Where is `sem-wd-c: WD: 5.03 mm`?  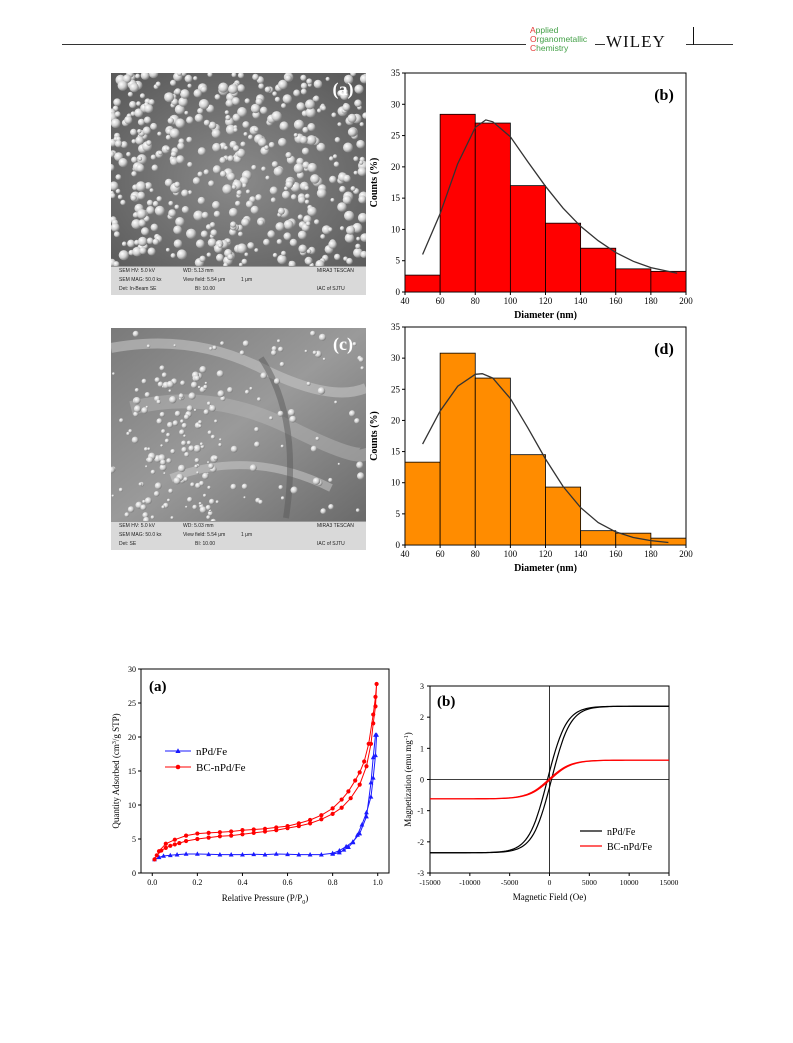 sem-wd-c: WD: 5.03 mm is located at coordinates (198, 526).